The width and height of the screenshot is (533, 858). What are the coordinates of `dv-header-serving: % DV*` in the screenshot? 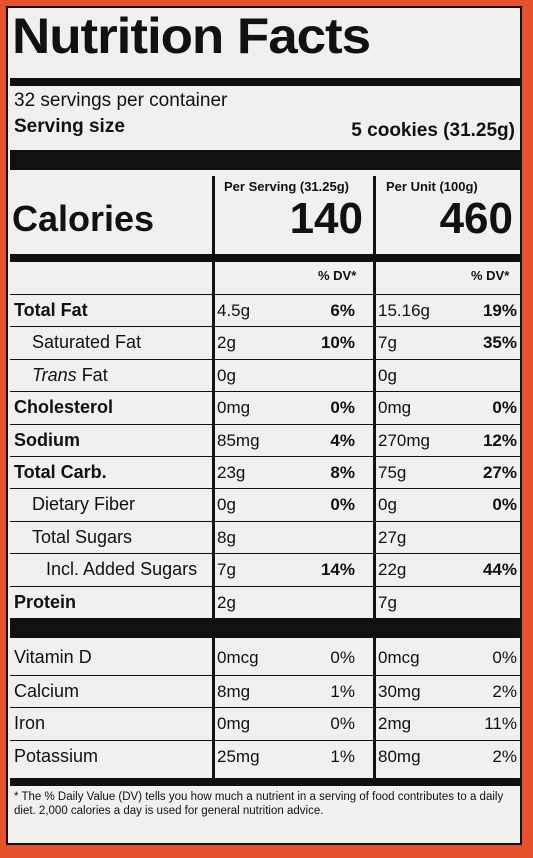 It's located at (337, 275).